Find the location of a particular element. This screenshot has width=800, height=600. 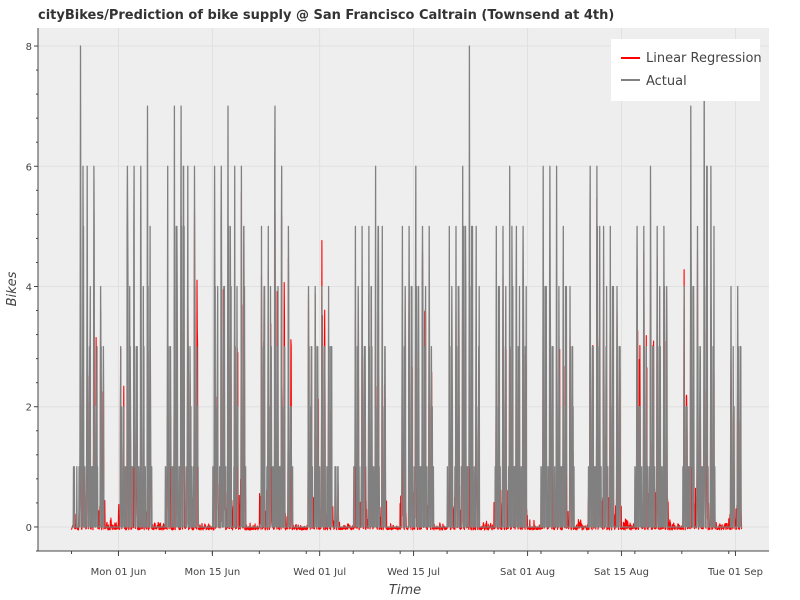

x-tick-label: Mon 15 Jun is located at coordinates (212, 572).